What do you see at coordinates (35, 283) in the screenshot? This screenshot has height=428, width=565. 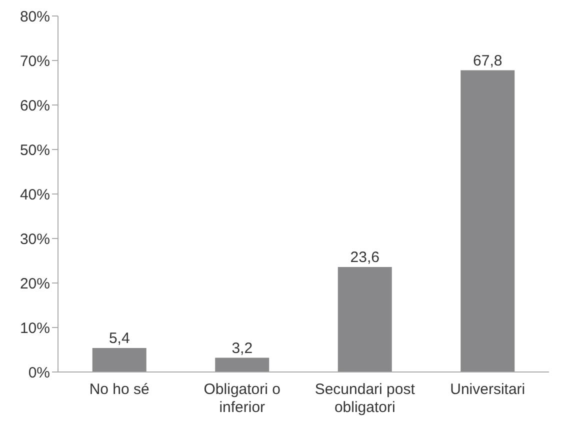 I see `y-tick-label: 20%` at bounding box center [35, 283].